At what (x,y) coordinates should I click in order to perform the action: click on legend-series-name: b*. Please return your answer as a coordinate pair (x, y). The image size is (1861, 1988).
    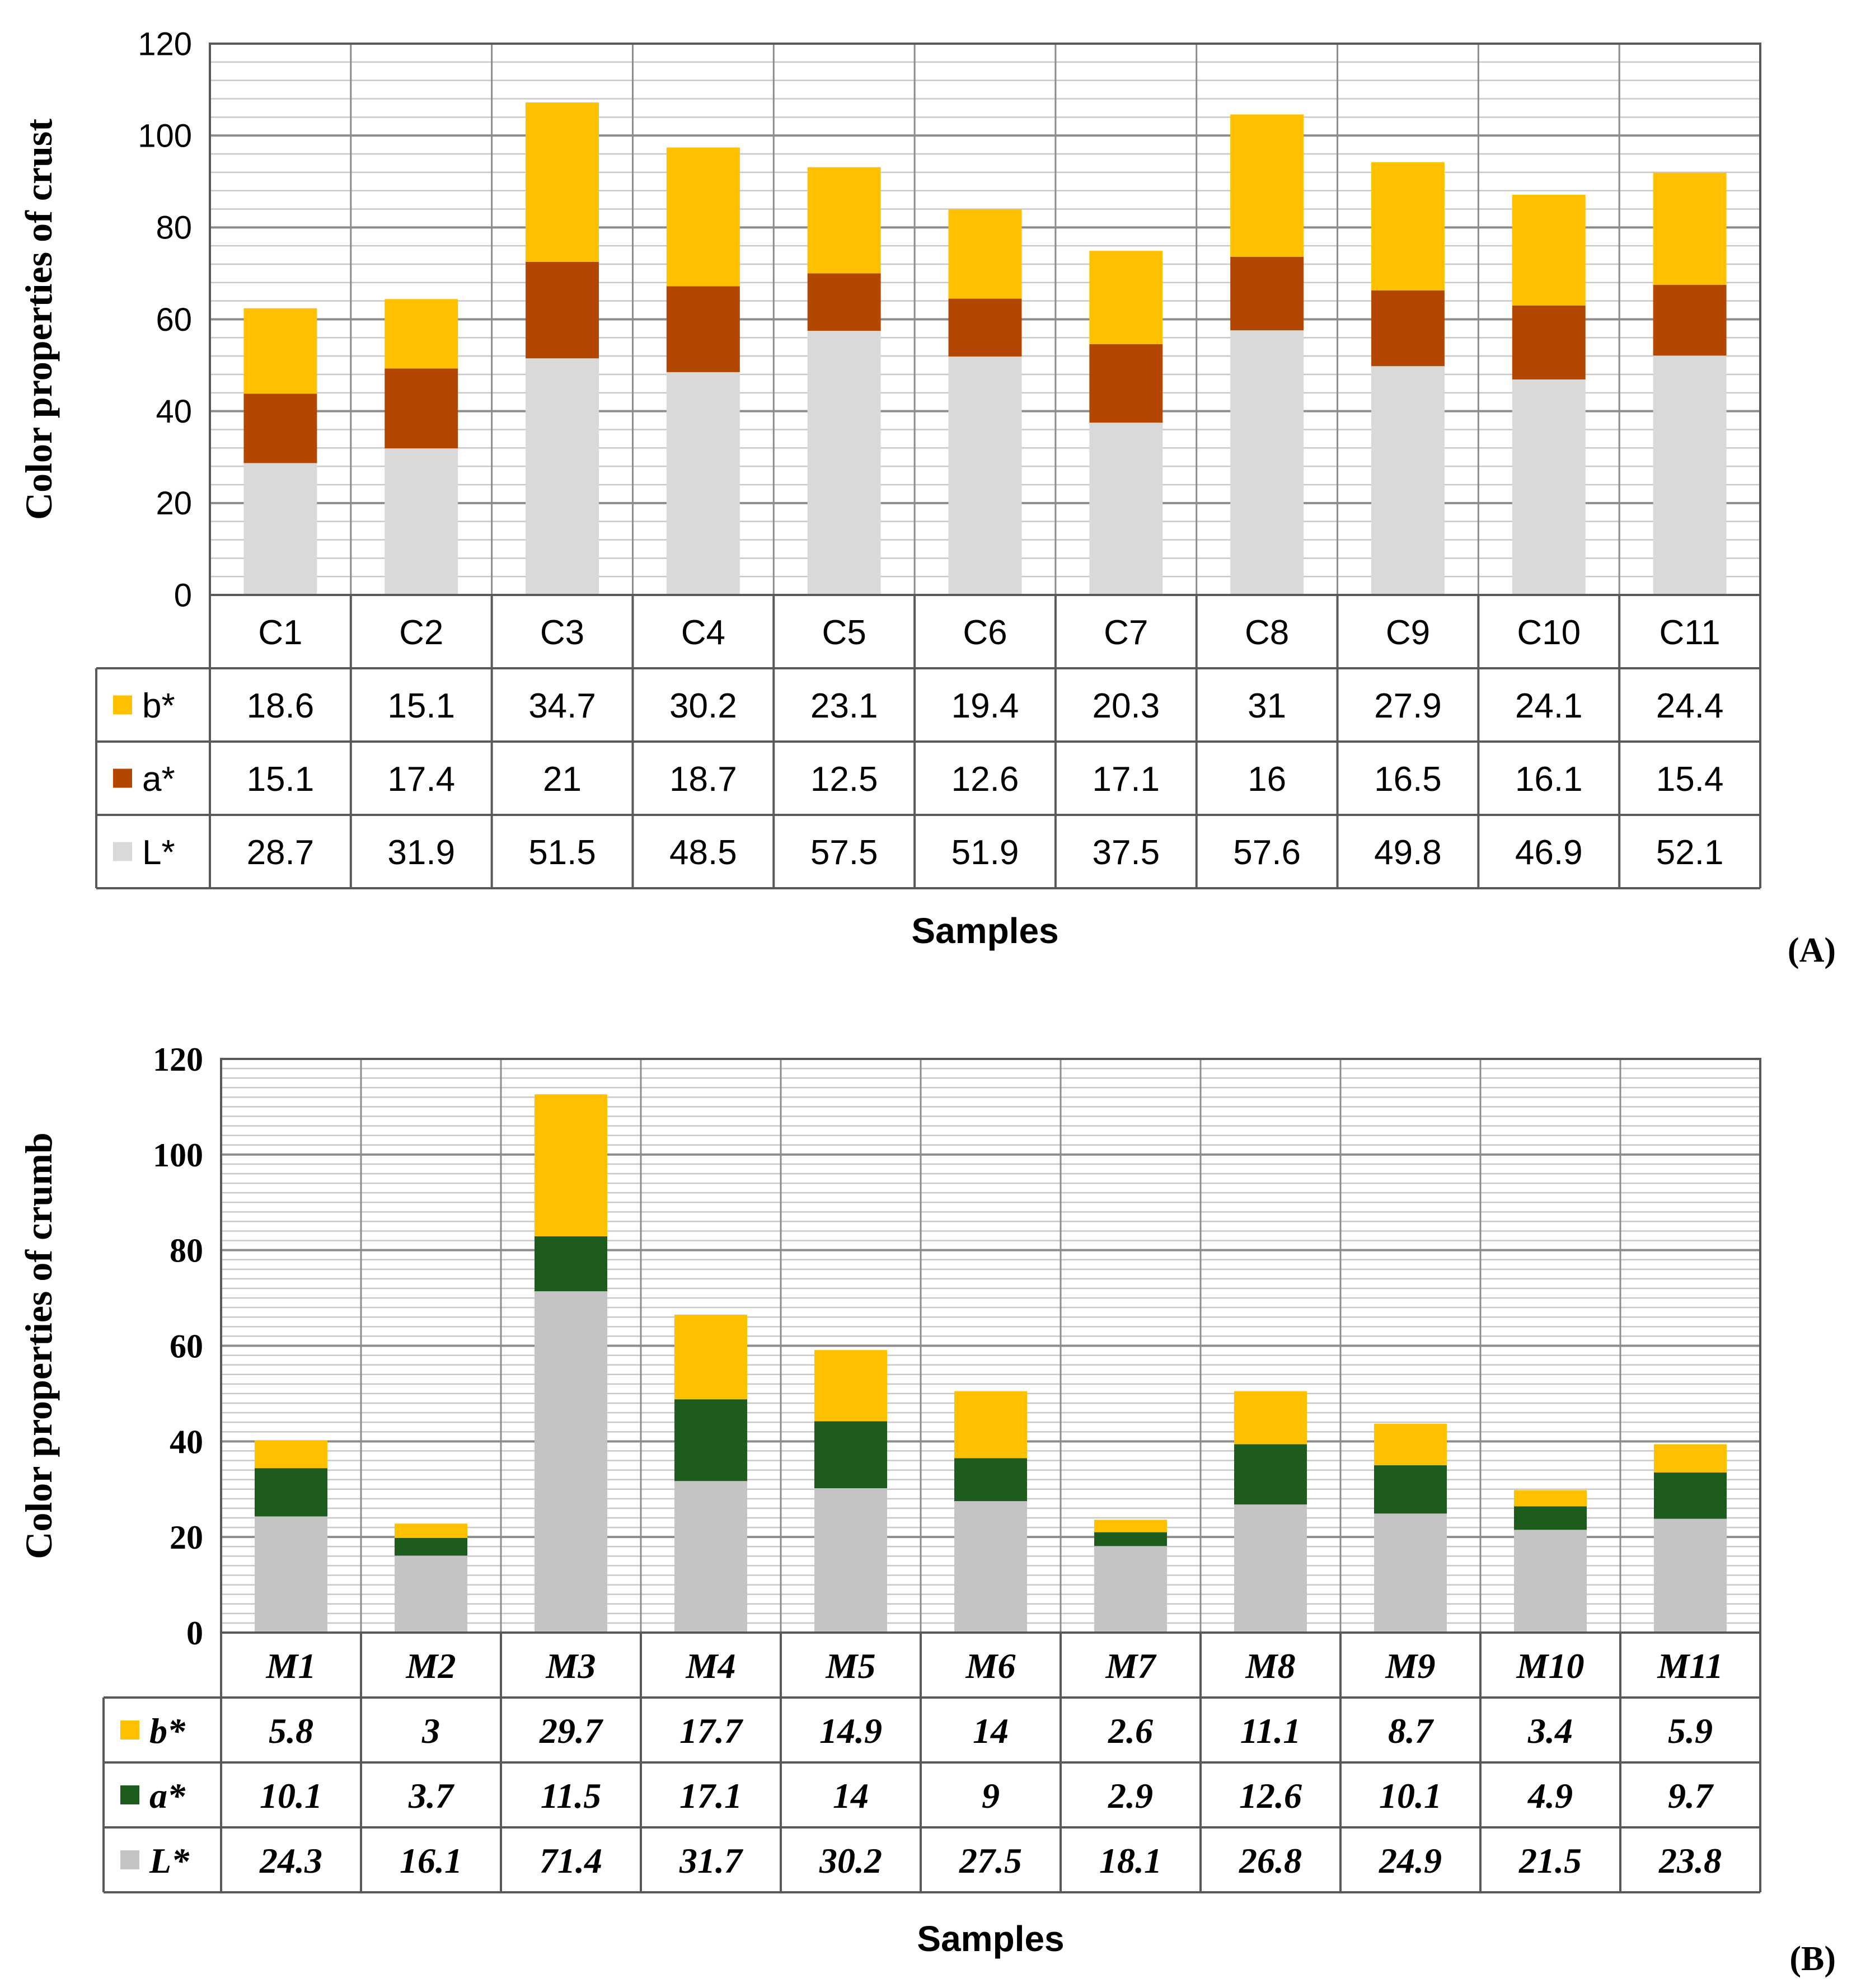
    Looking at the image, I should click on (167, 1731).